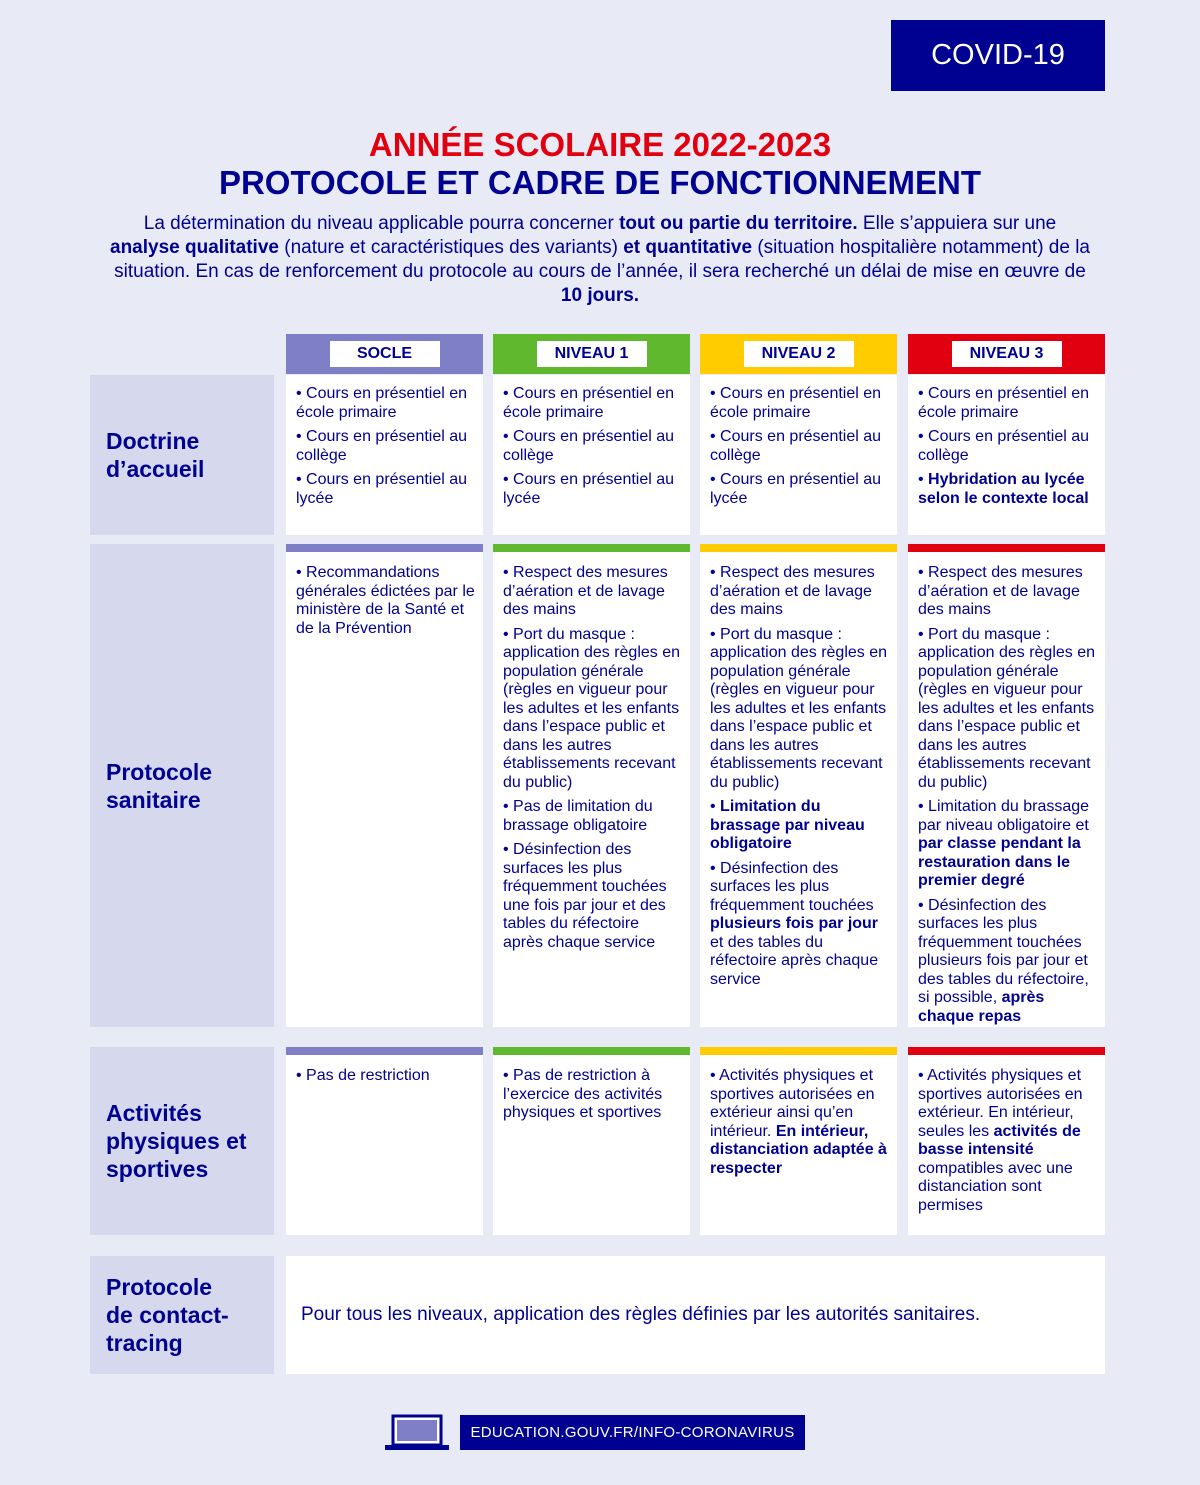 The width and height of the screenshot is (1200, 1485). I want to click on footer-url: EDUCATION.GOUV.FR/INFO-CORONAVIRUS, so click(632, 1432).